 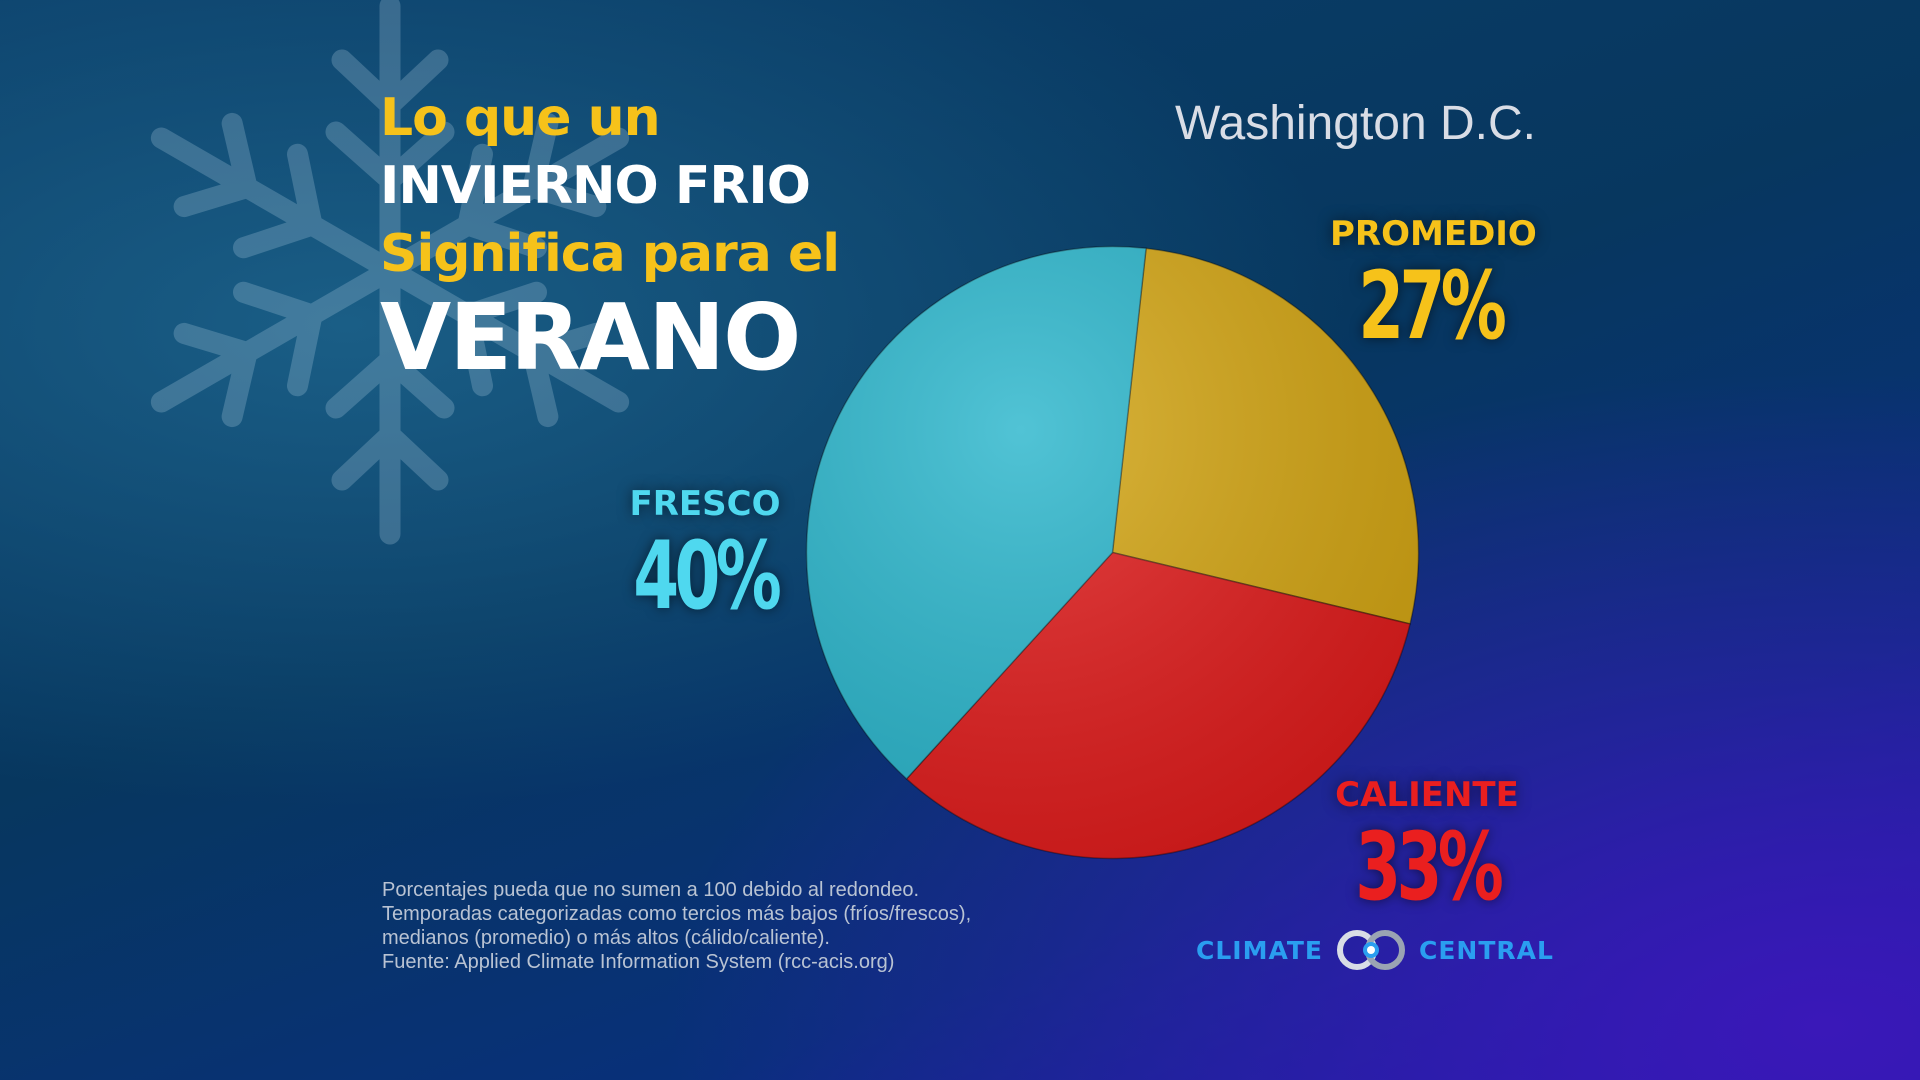 I want to click on label-caliente: CALIENTE 33%, so click(x=1427, y=848).